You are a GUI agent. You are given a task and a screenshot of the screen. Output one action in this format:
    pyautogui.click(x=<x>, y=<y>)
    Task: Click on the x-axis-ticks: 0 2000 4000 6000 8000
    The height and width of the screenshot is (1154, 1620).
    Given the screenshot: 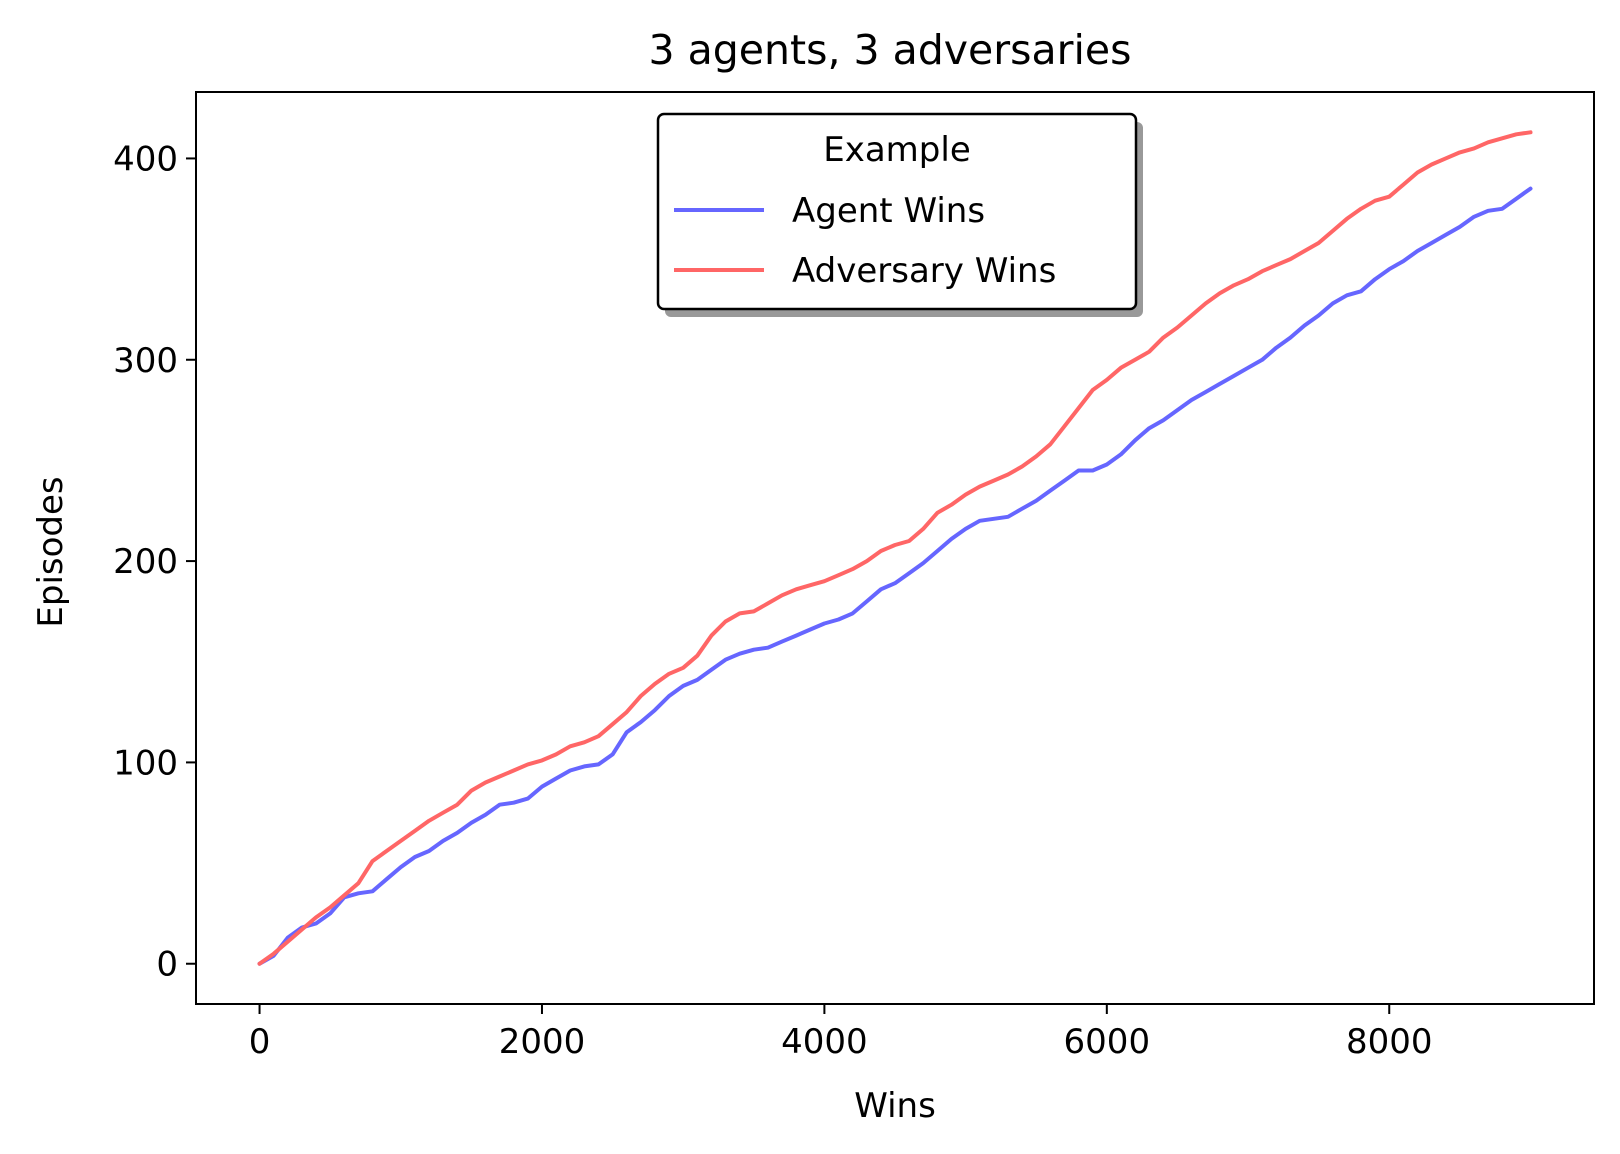 What is the action you would take?
    pyautogui.click(x=841, y=1033)
    